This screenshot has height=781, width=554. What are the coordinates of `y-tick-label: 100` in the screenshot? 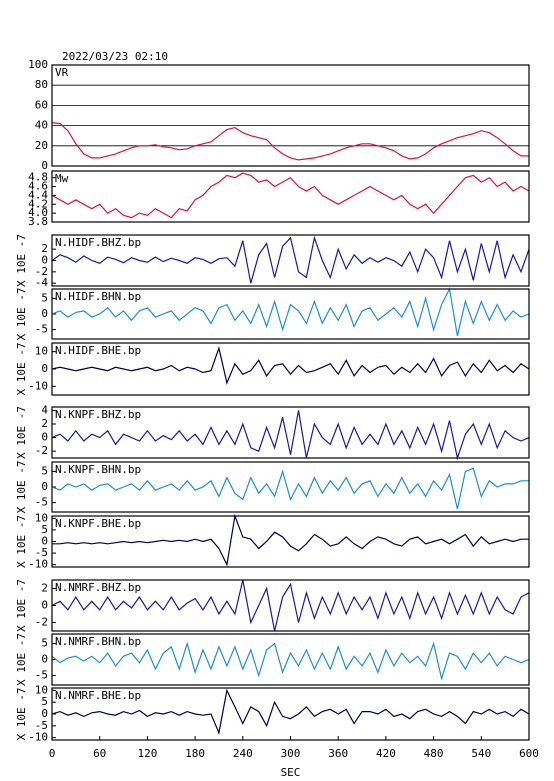 It's located at (38, 64).